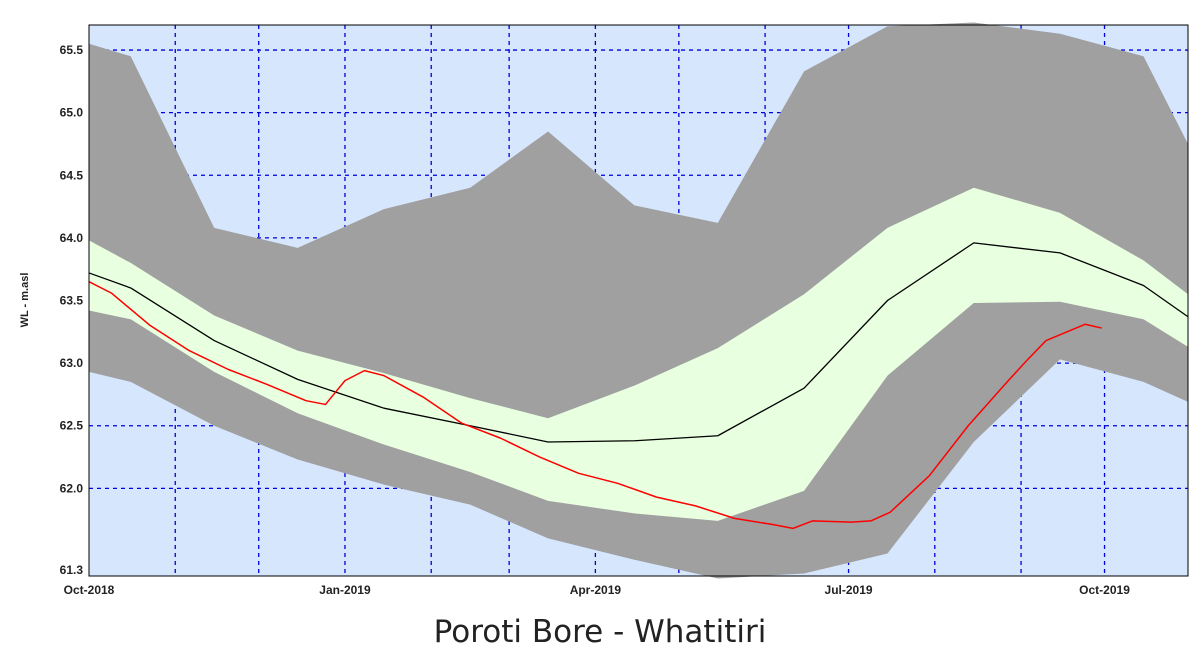 The width and height of the screenshot is (1200, 664). What do you see at coordinates (849, 590) in the screenshot?
I see `x-tick-label: Jul-2019` at bounding box center [849, 590].